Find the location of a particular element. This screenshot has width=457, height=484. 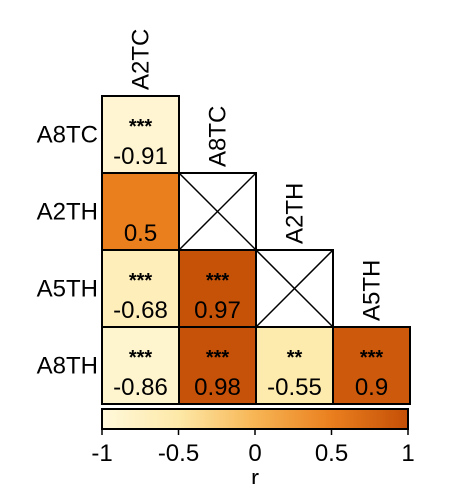

correlation-value-label: 0.5 is located at coordinates (140, 233).